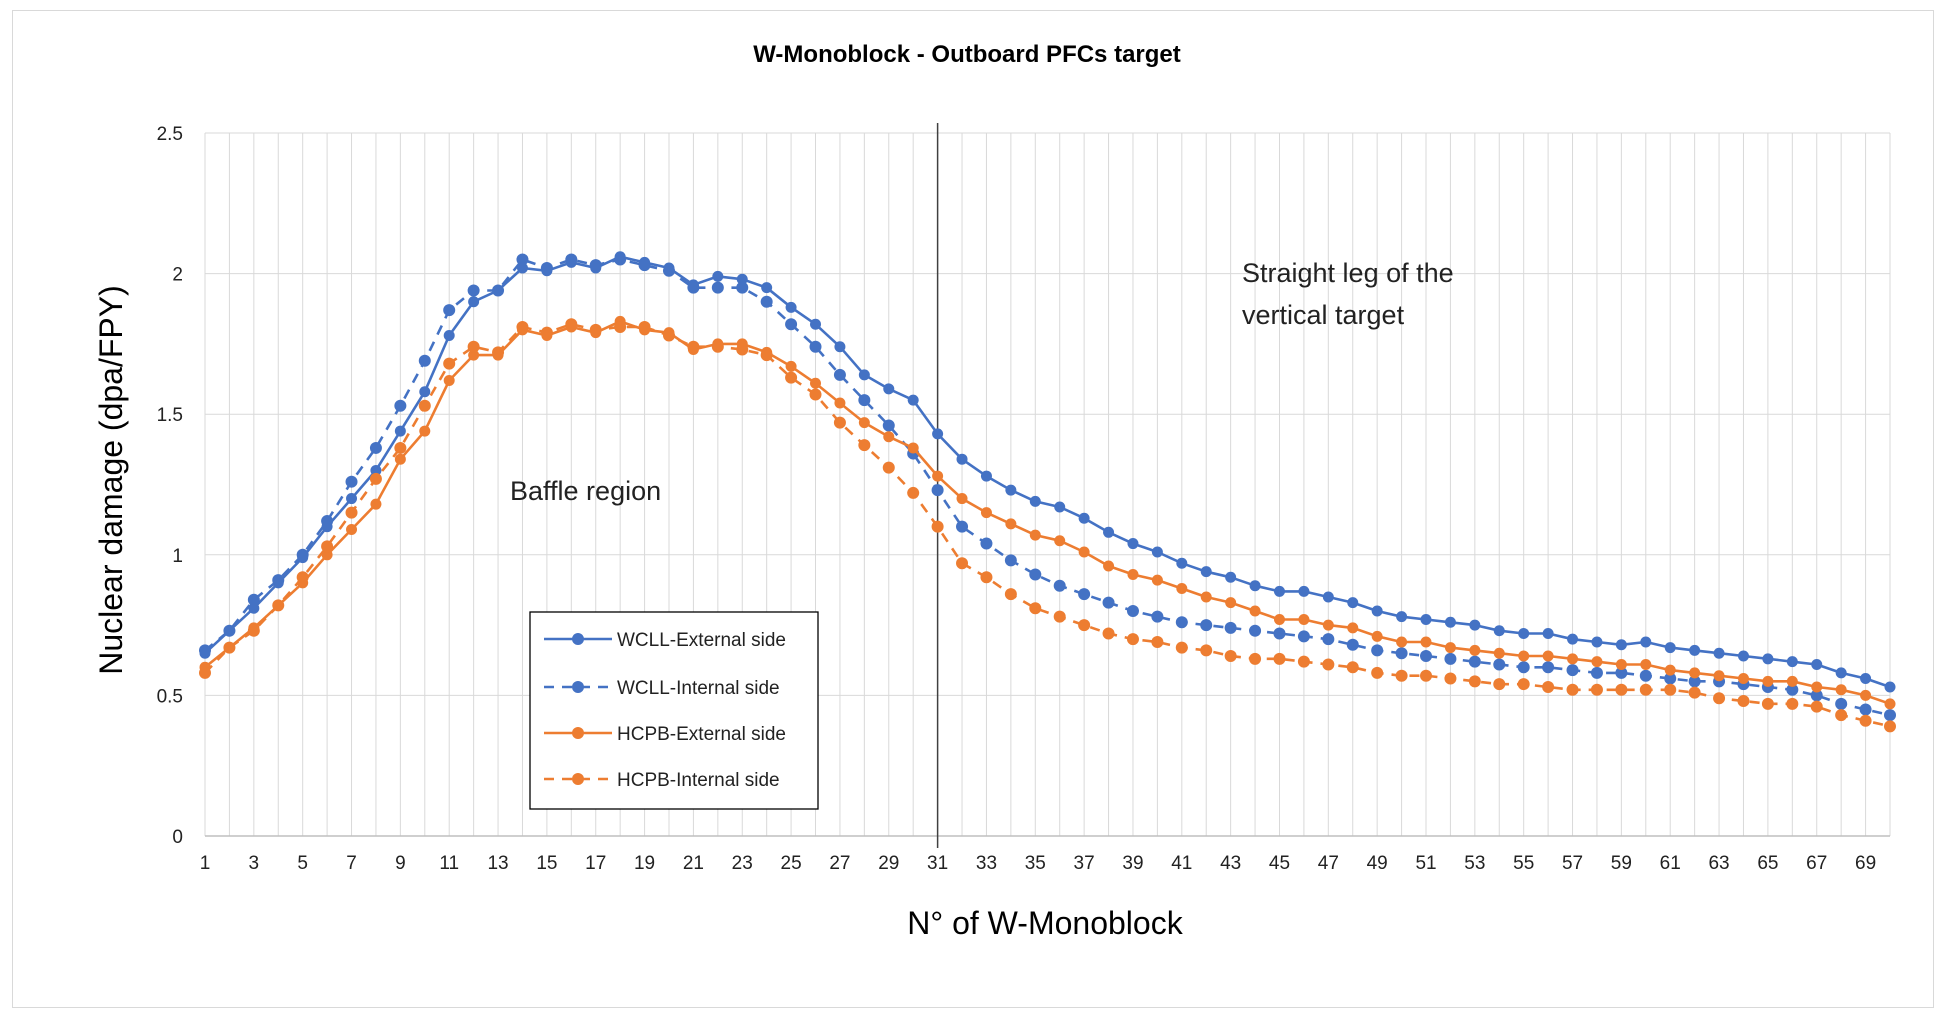  I want to click on x-tick-label: 33, so click(986, 863).